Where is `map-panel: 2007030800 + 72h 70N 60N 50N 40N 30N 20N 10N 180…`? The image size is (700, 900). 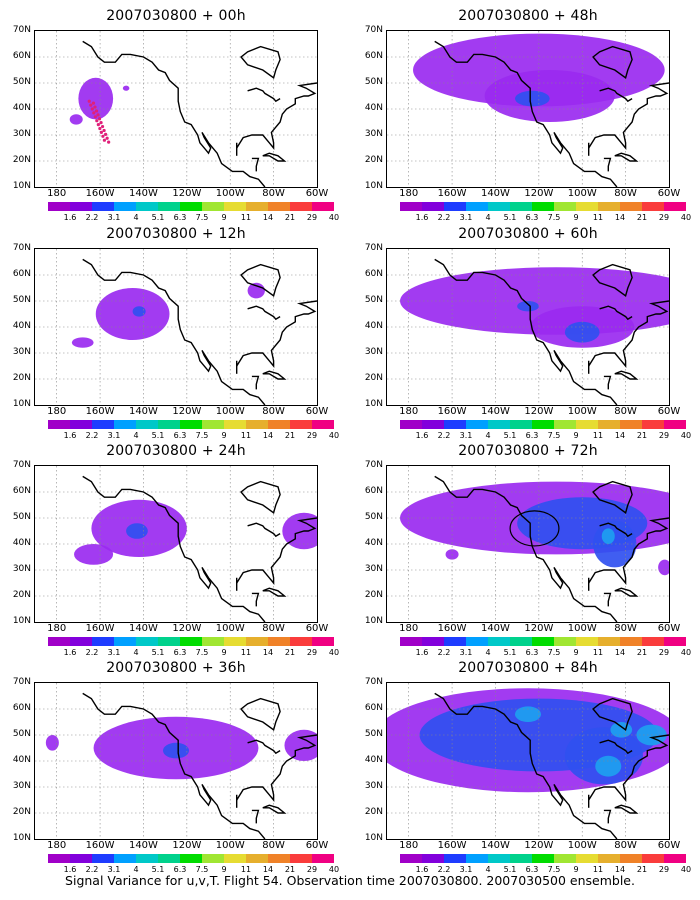
map-panel: 2007030800 + 72h 70N 60N 50N 40N 30N 20N 10N 180… is located at coordinates (522, 550).